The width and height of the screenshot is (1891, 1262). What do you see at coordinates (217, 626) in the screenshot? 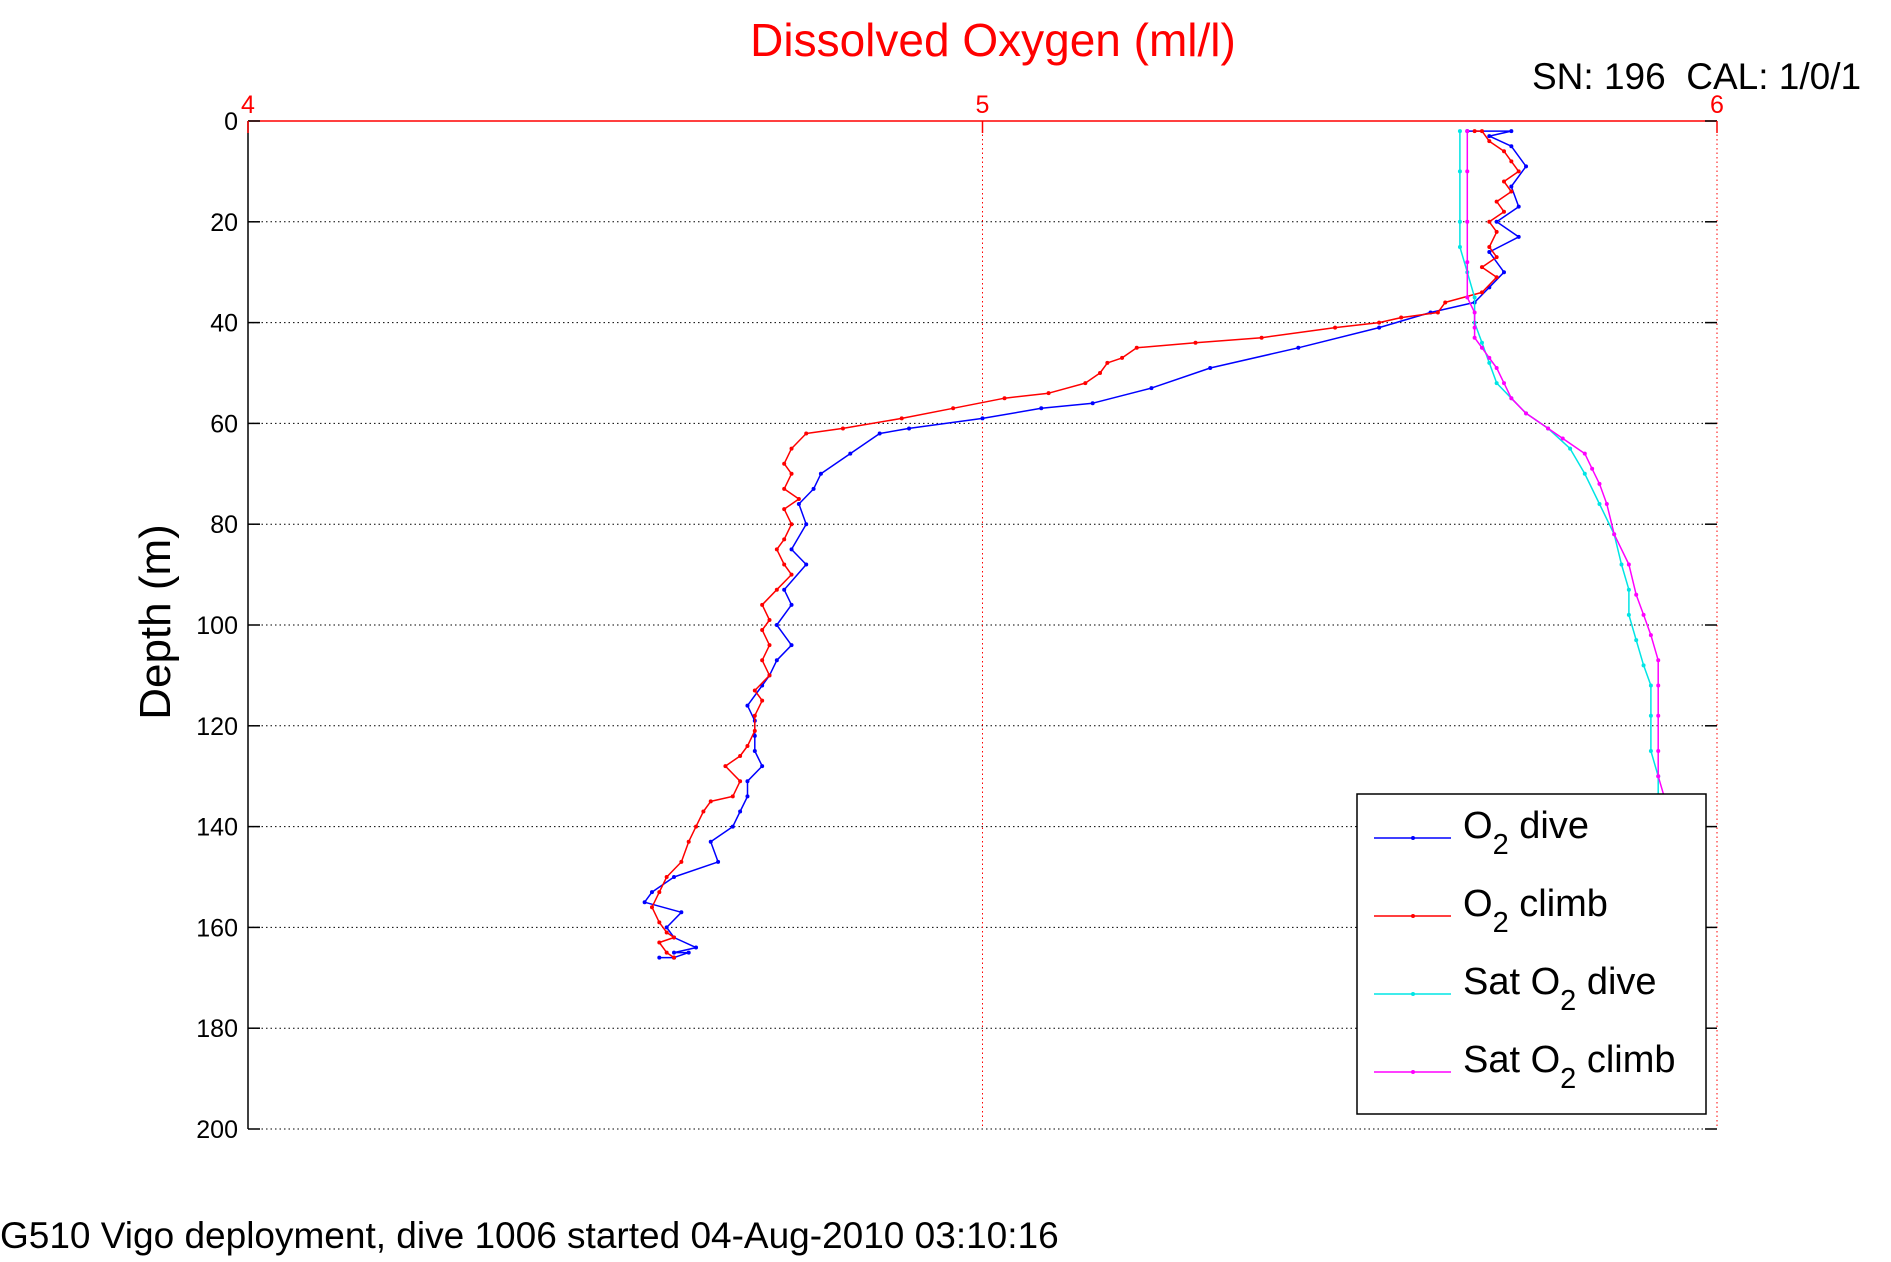
I see `y-tick-label: 100` at bounding box center [217, 626].